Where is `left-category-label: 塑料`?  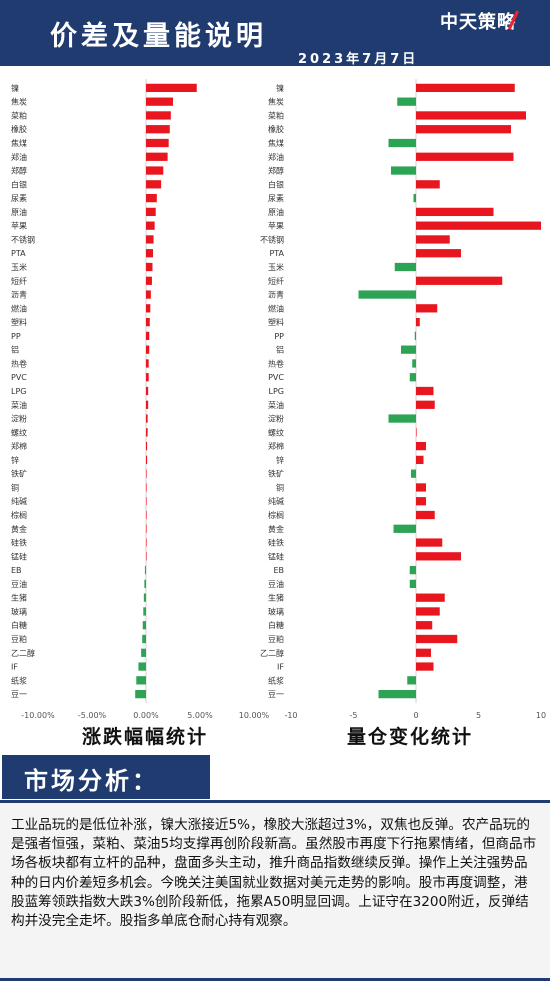 left-category-label: 塑料 is located at coordinates (19, 322).